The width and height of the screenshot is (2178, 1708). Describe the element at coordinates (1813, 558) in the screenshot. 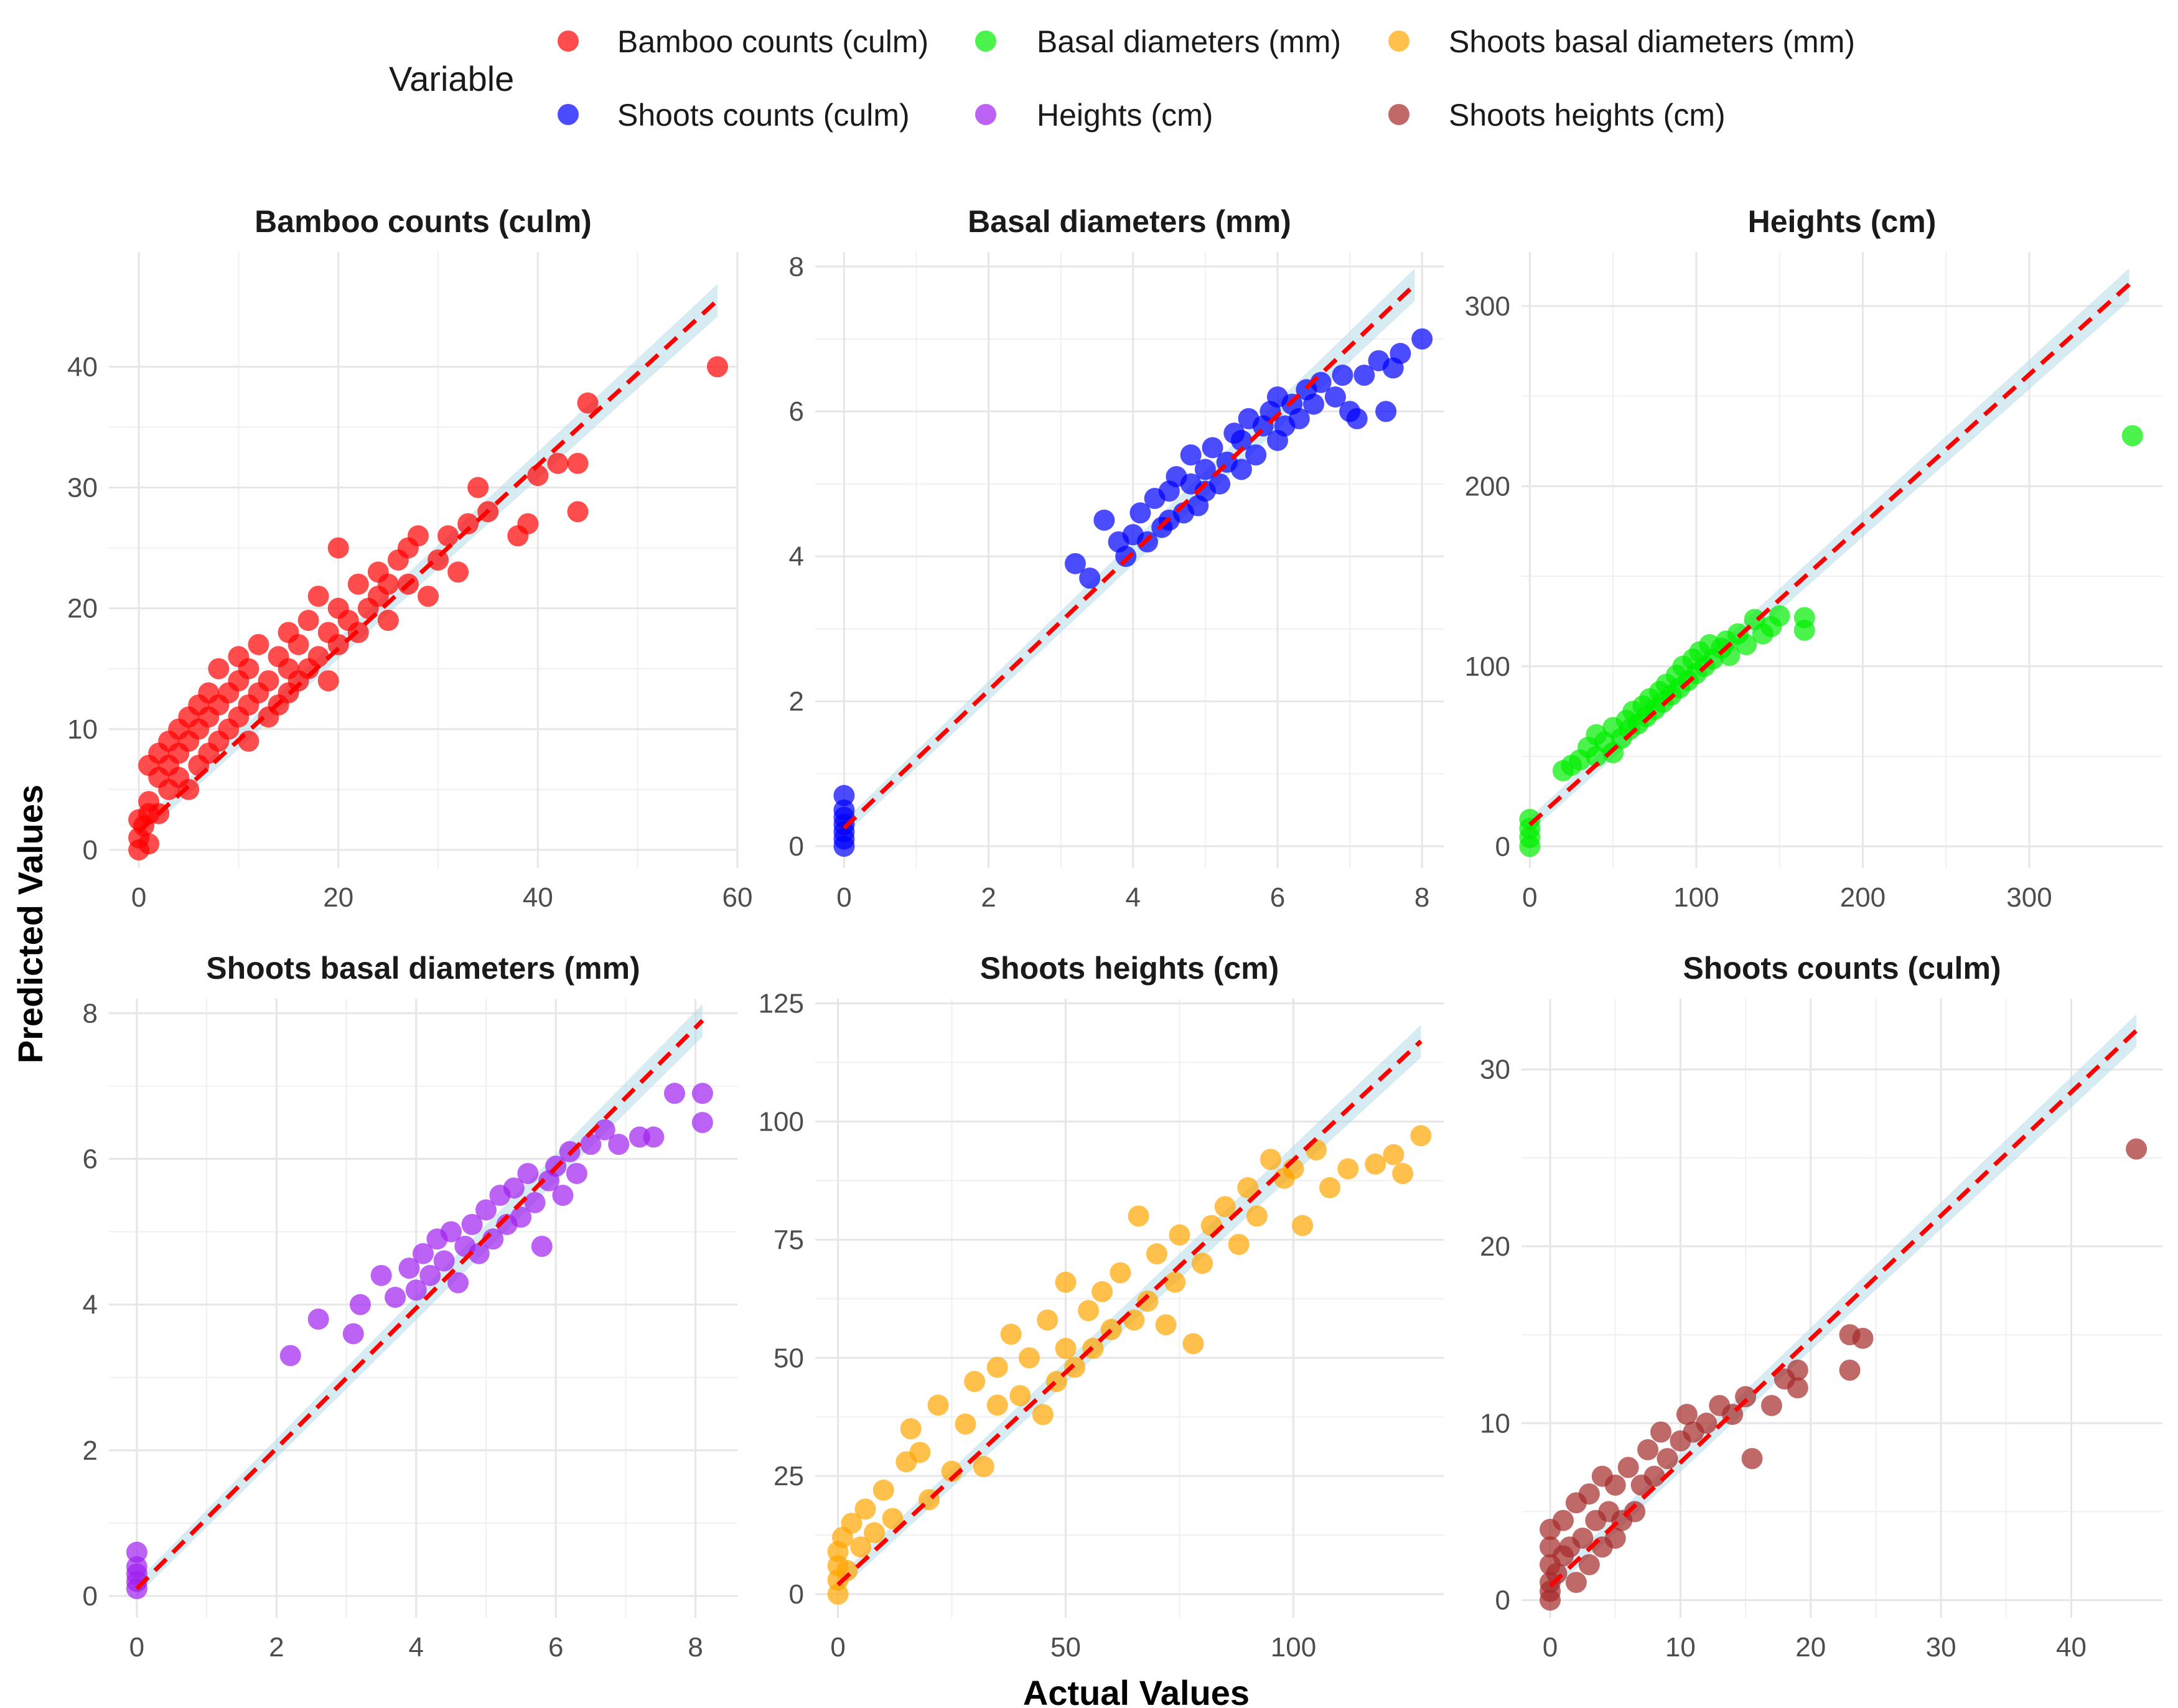

I see `panel-heights-cm: 0 100 200 300 0 100 200 300 Heights (cm)` at that location.